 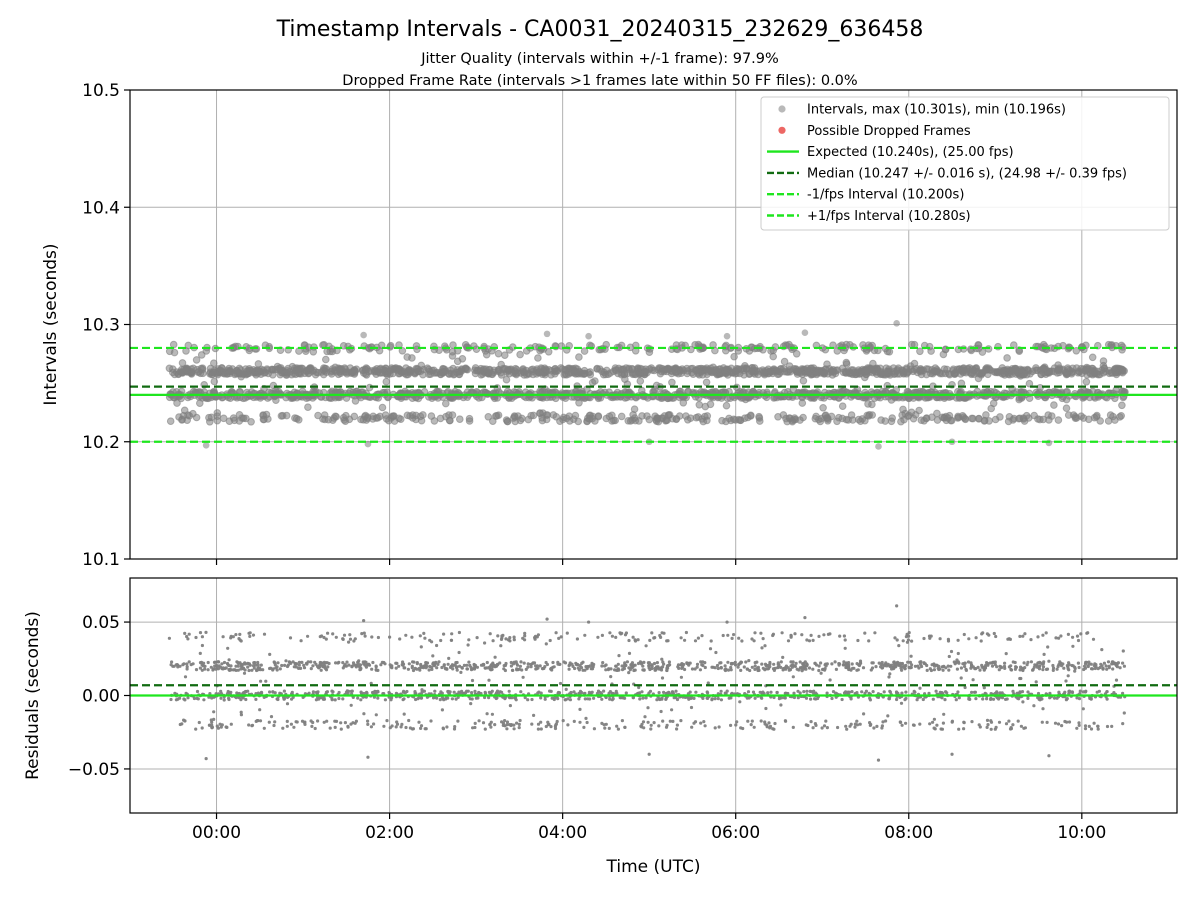 What do you see at coordinates (889, 216) in the screenshot?
I see `legend-label: +1/fps Interval (10.280s)` at bounding box center [889, 216].